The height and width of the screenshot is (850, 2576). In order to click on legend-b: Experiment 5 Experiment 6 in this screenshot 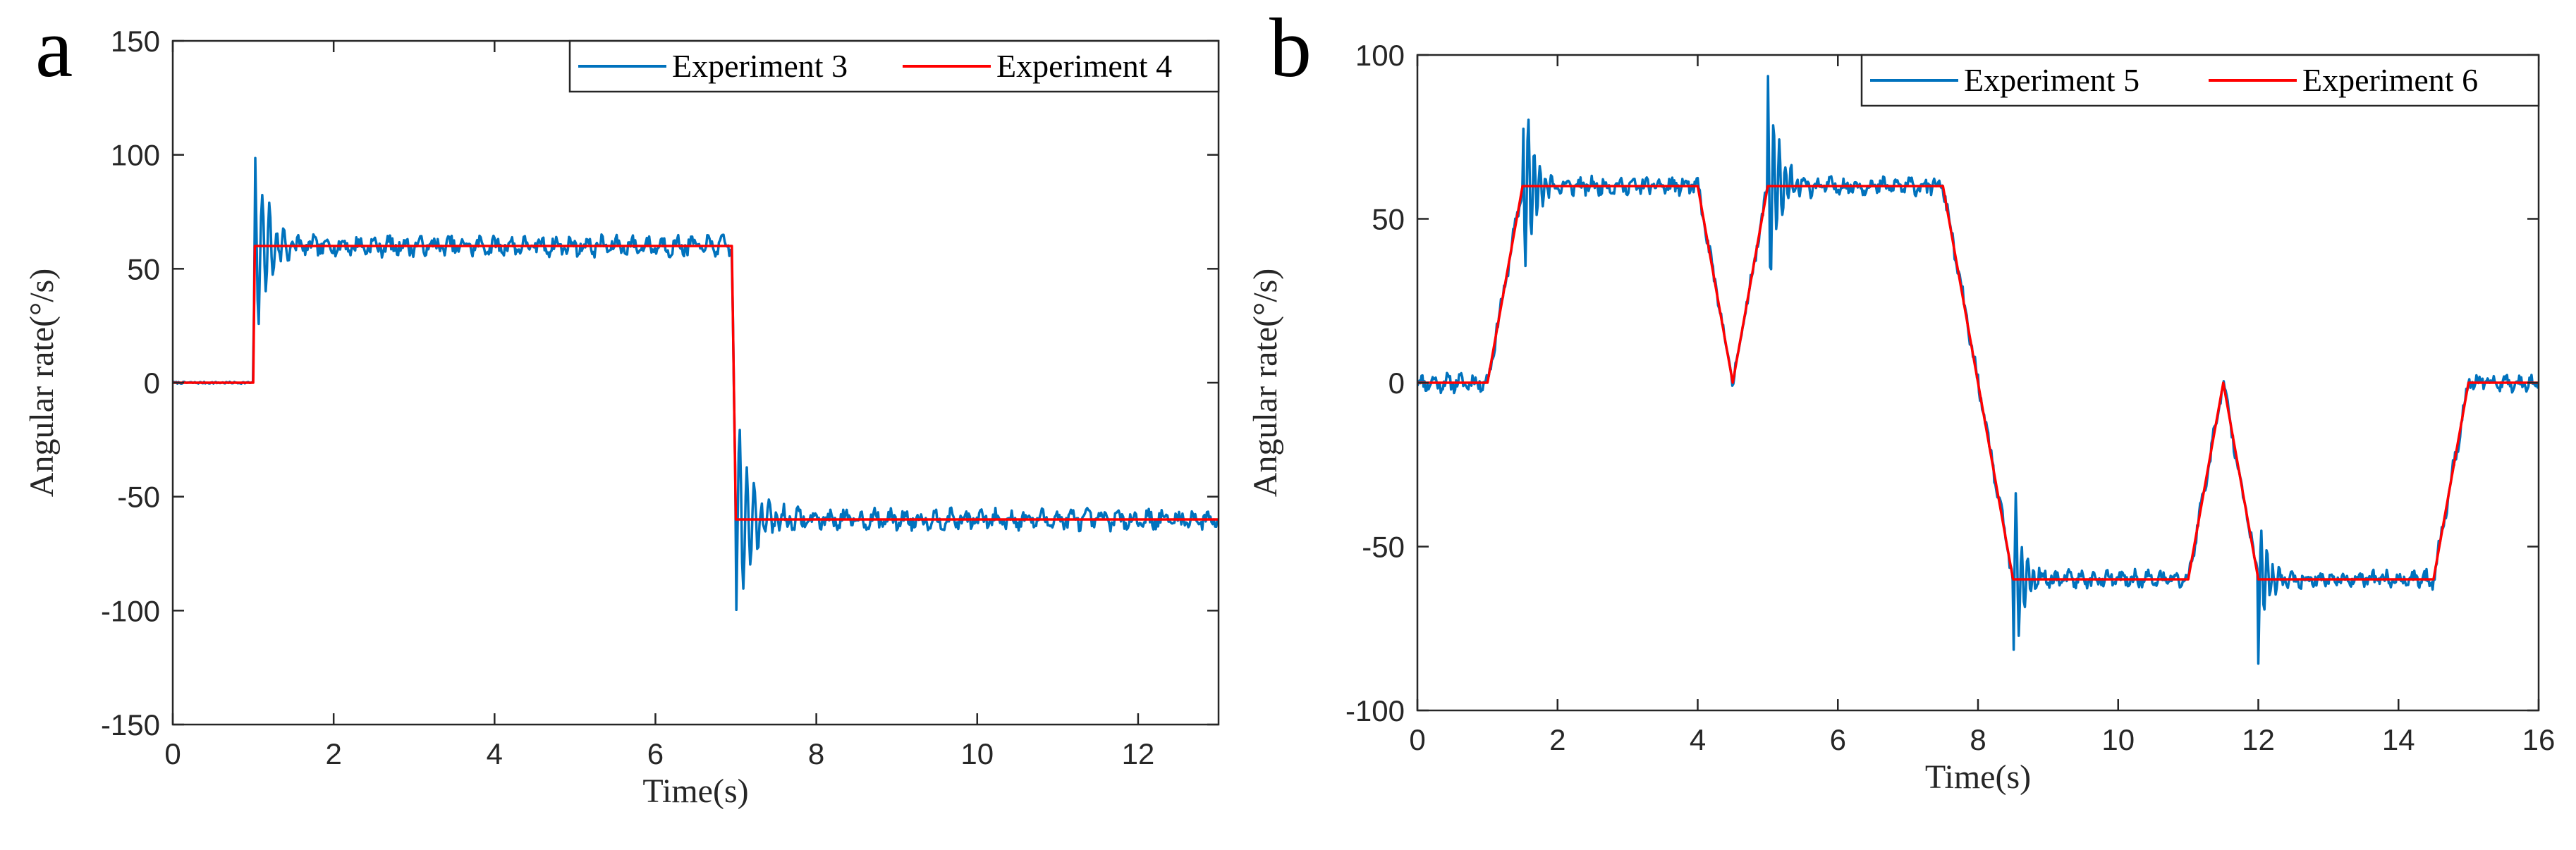, I will do `click(2200, 80)`.